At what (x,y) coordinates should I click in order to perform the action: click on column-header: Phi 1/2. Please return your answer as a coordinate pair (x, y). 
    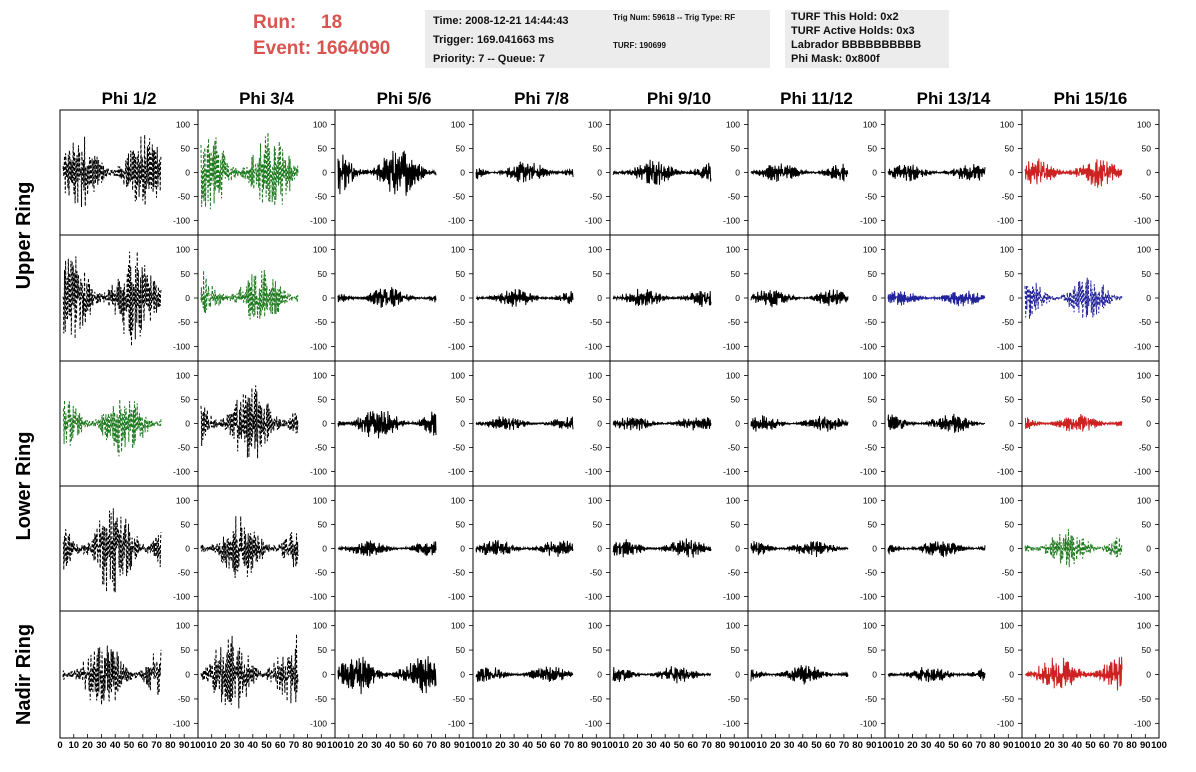
    Looking at the image, I should click on (129, 98).